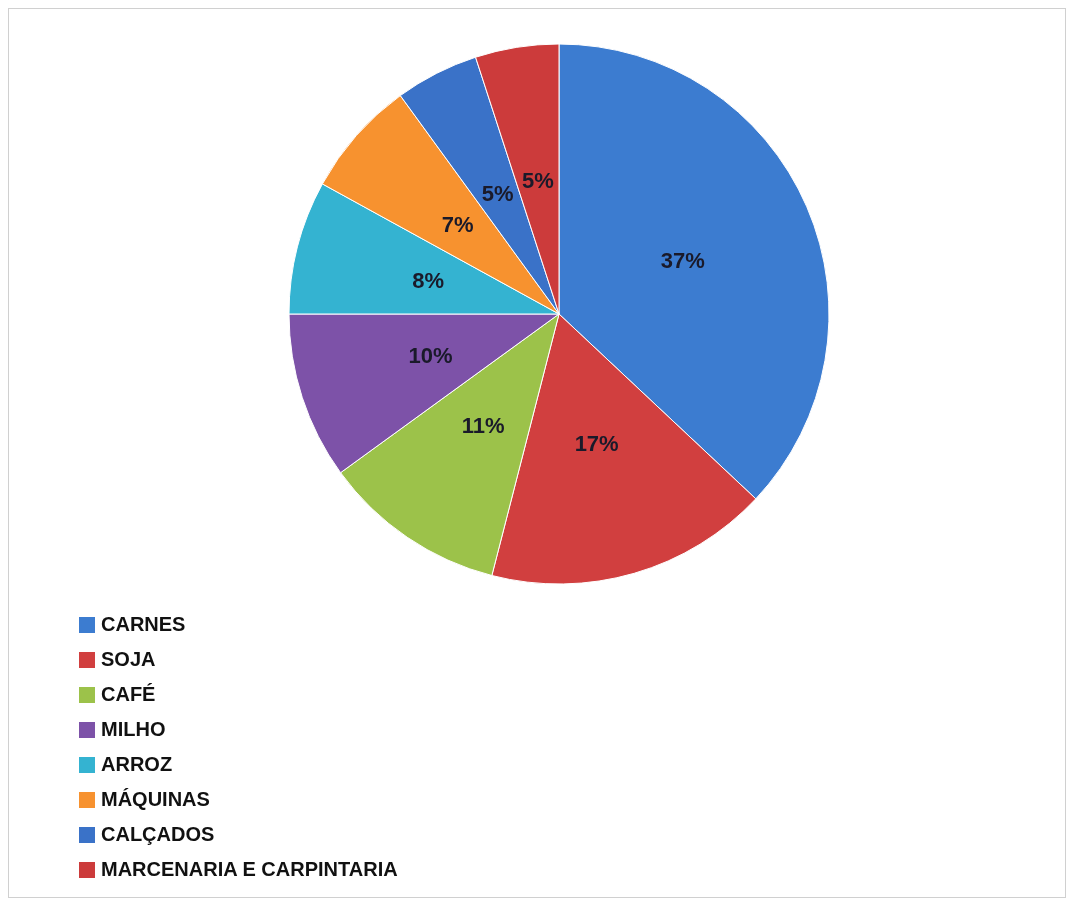  I want to click on data-label: 10%, so click(430, 356).